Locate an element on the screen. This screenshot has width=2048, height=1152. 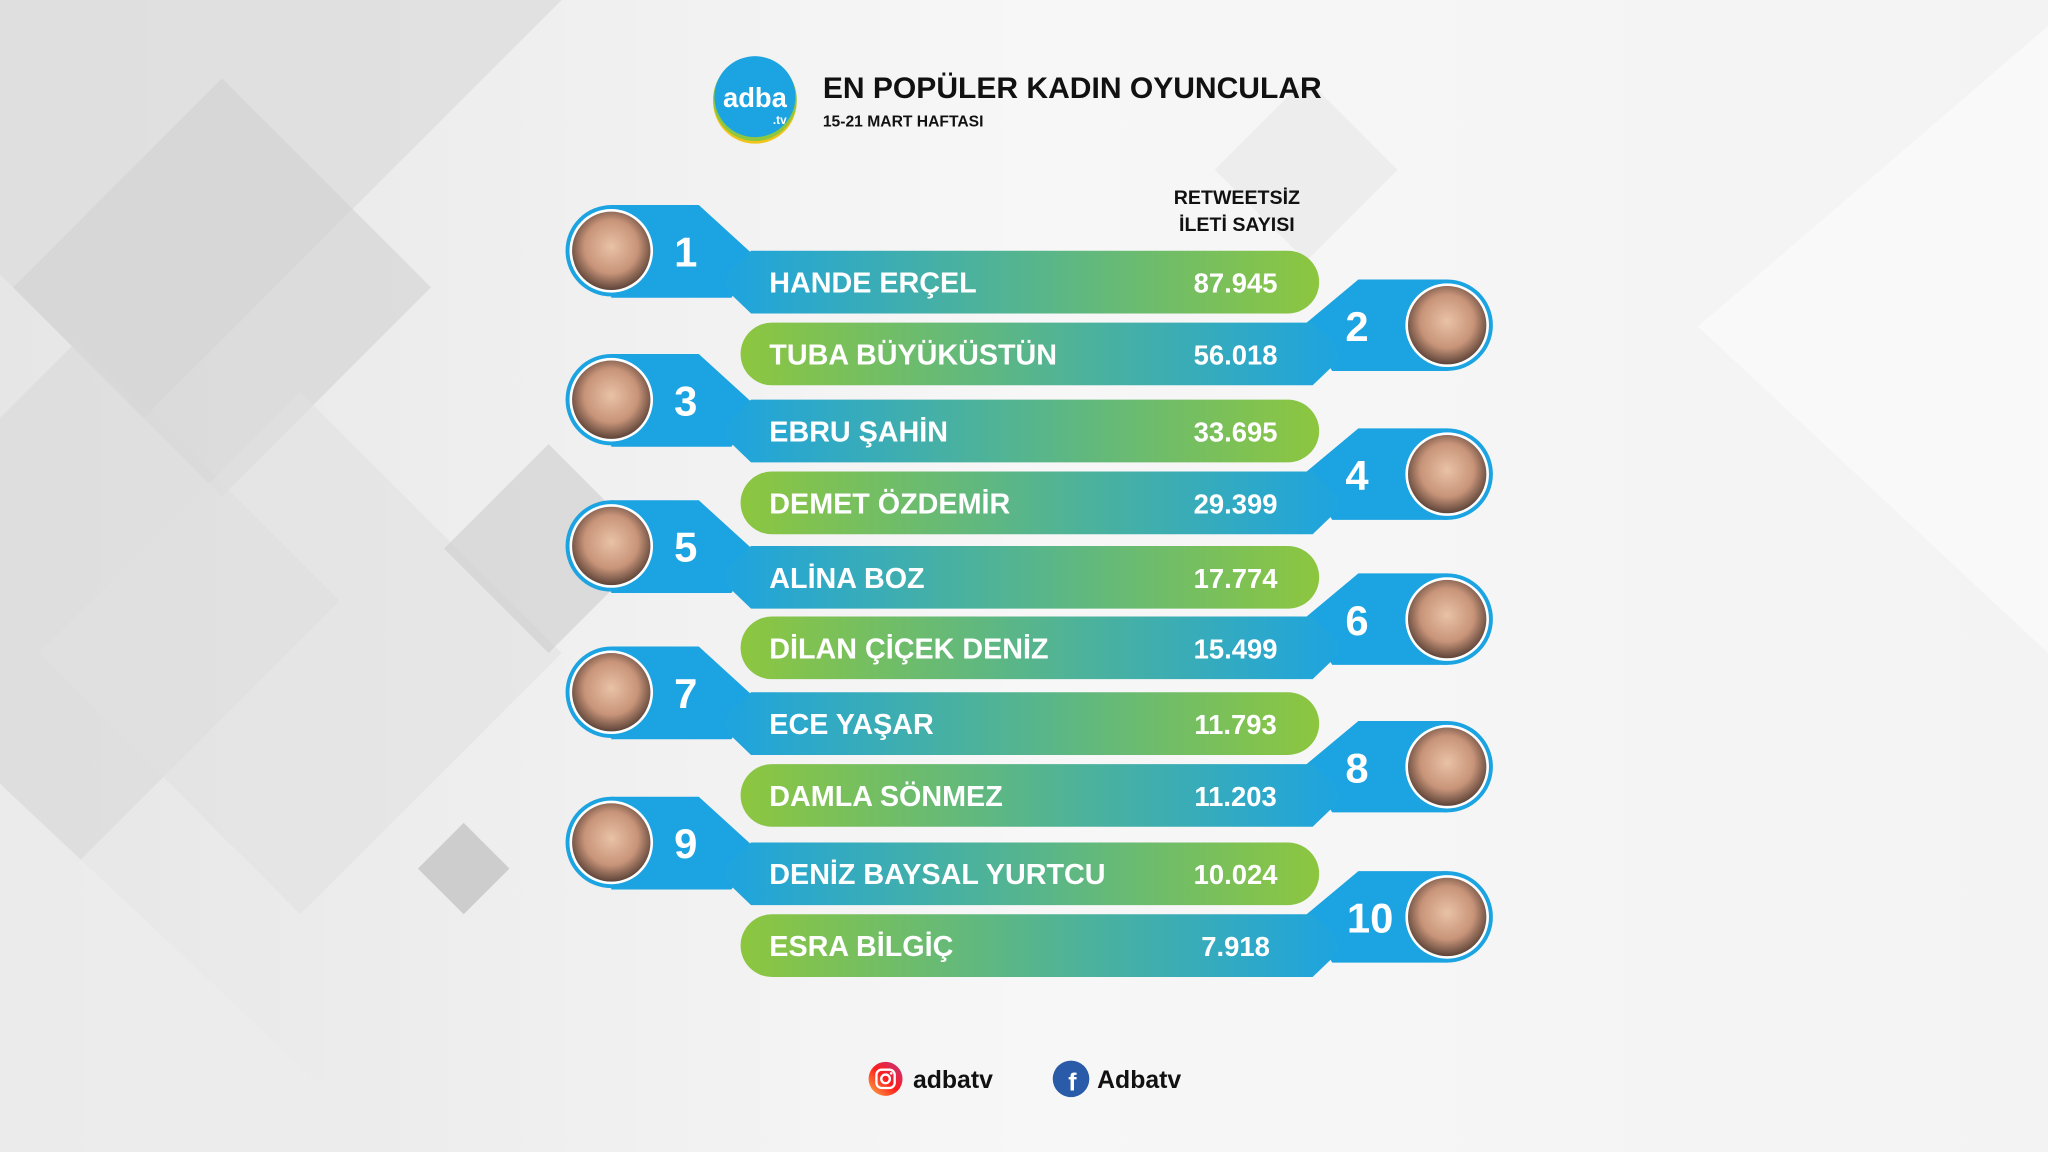
rank-number: 4 is located at coordinates (1357, 475).